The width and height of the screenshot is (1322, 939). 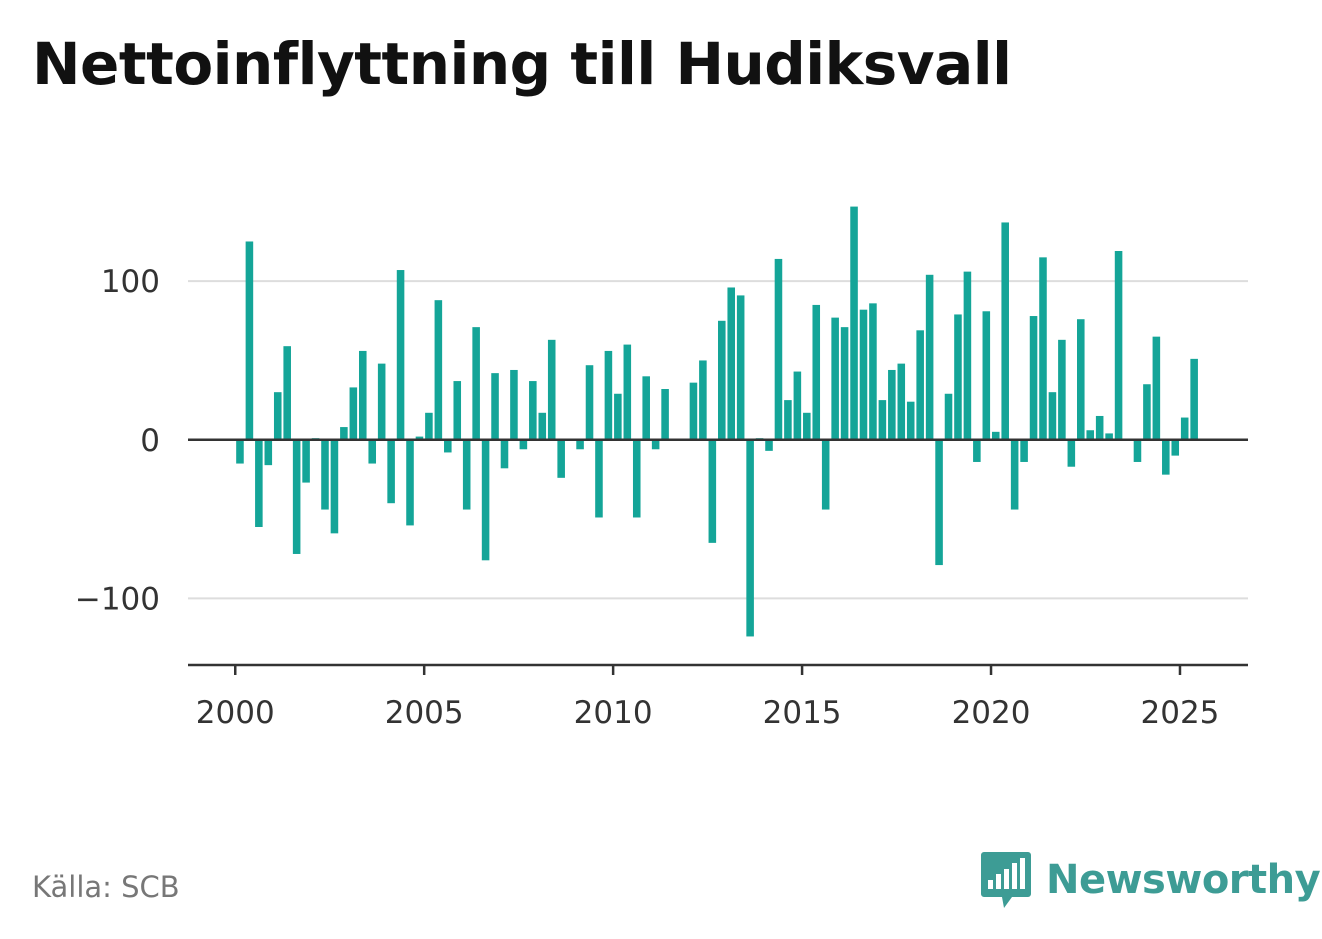 What do you see at coordinates (1183, 880) in the screenshot?
I see `brand-name: Newsworthy` at bounding box center [1183, 880].